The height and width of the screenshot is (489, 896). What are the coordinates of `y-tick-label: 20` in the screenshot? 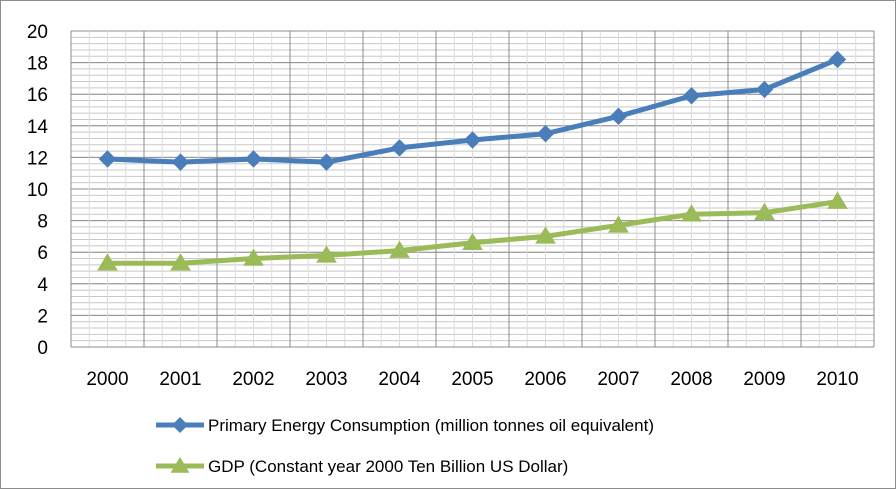 It's located at (37, 32).